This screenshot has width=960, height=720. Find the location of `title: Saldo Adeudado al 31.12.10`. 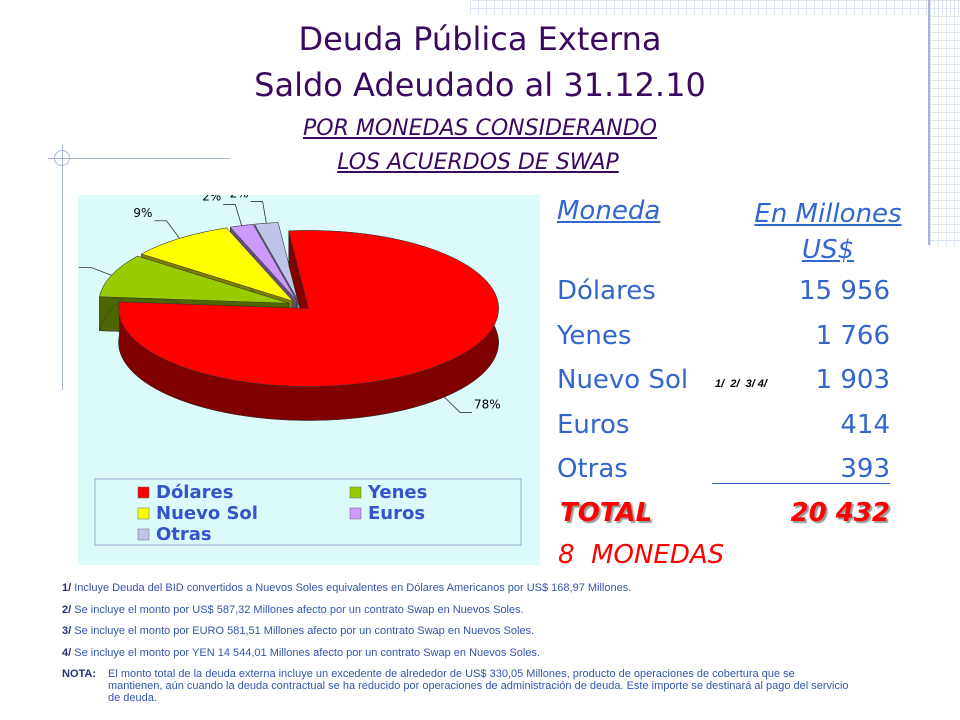

title: Saldo Adeudado al 31.12.10 is located at coordinates (480, 85).